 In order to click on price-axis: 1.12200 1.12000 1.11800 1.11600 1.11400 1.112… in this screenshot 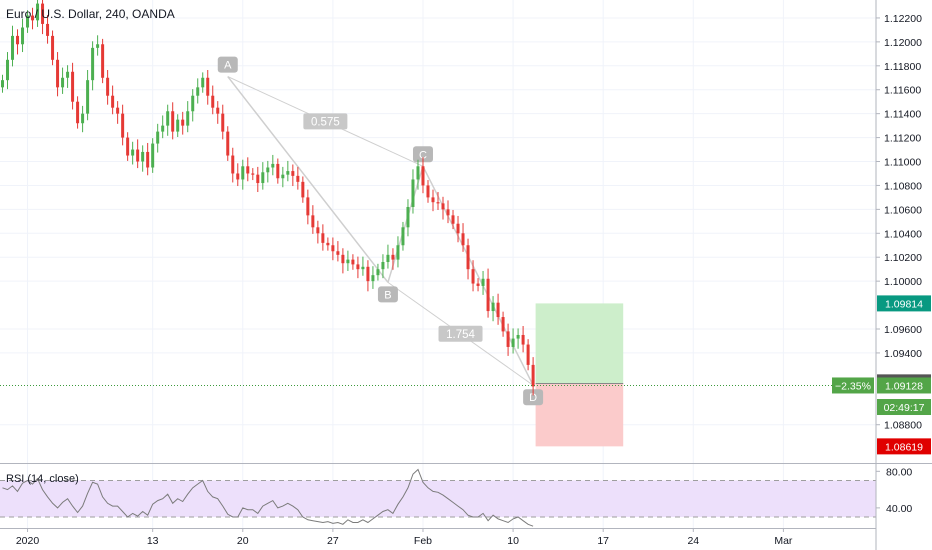, I will do `click(899, 264)`.